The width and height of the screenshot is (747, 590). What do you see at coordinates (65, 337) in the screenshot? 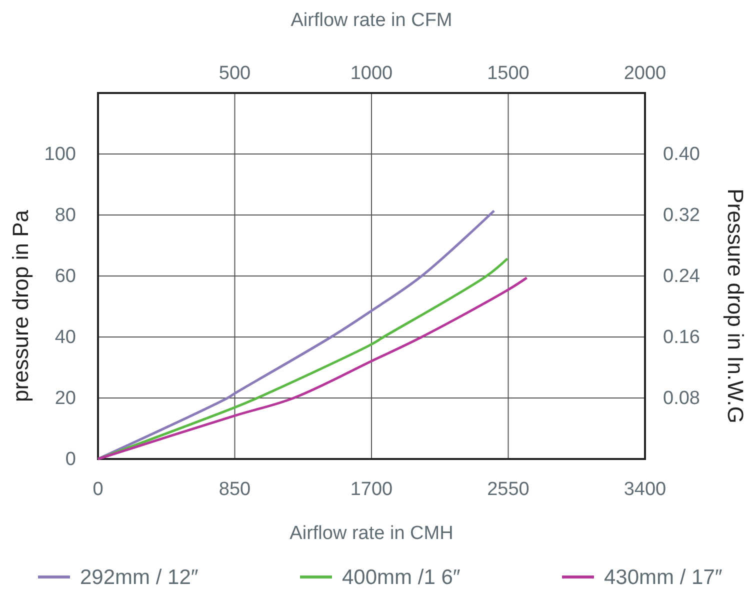
I see `y-tick-label: 40` at bounding box center [65, 337].